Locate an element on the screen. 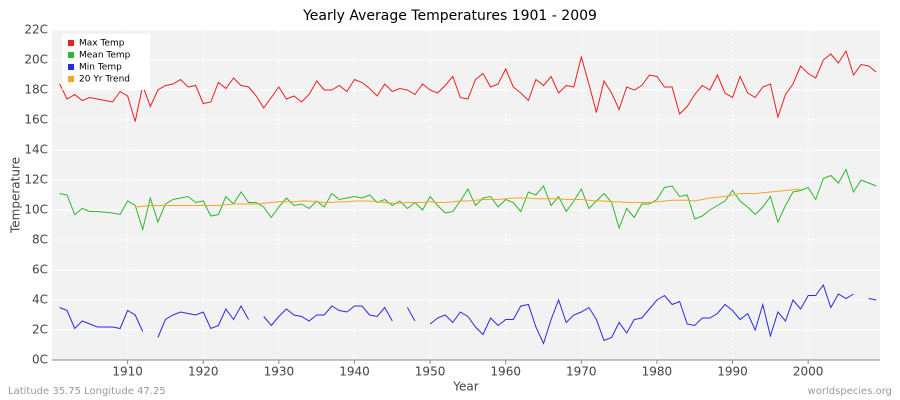 The height and width of the screenshot is (400, 900). chart-title: Yearly Average Temperatures 1901 - 2009 is located at coordinates (449, 16).